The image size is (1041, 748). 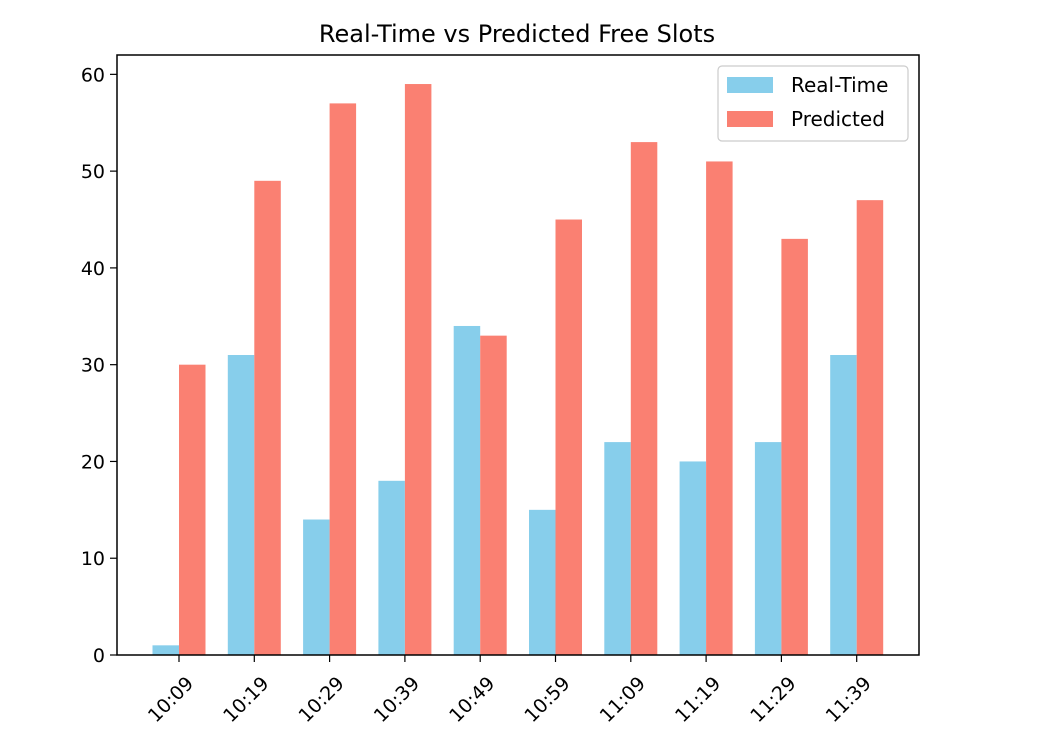 I want to click on legend: Real-Time Predicted, so click(x=813, y=103).